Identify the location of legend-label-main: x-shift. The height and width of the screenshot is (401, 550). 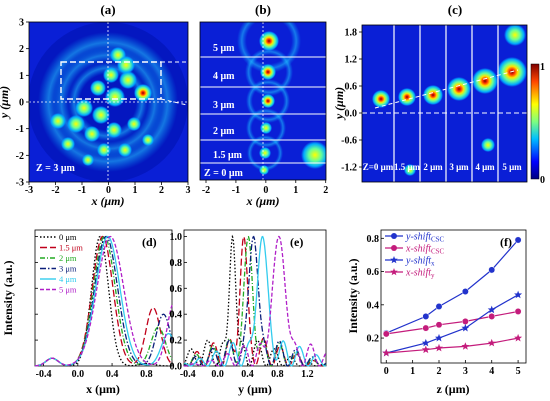
(418, 273).